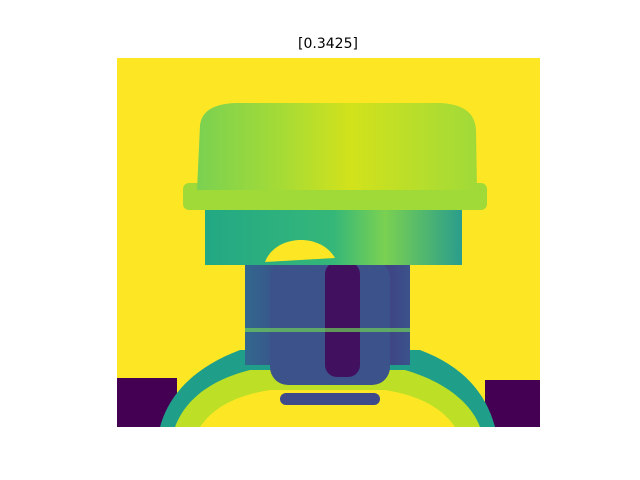  Describe the element at coordinates (333, 235) in the screenshot. I see `cap-lower` at that location.